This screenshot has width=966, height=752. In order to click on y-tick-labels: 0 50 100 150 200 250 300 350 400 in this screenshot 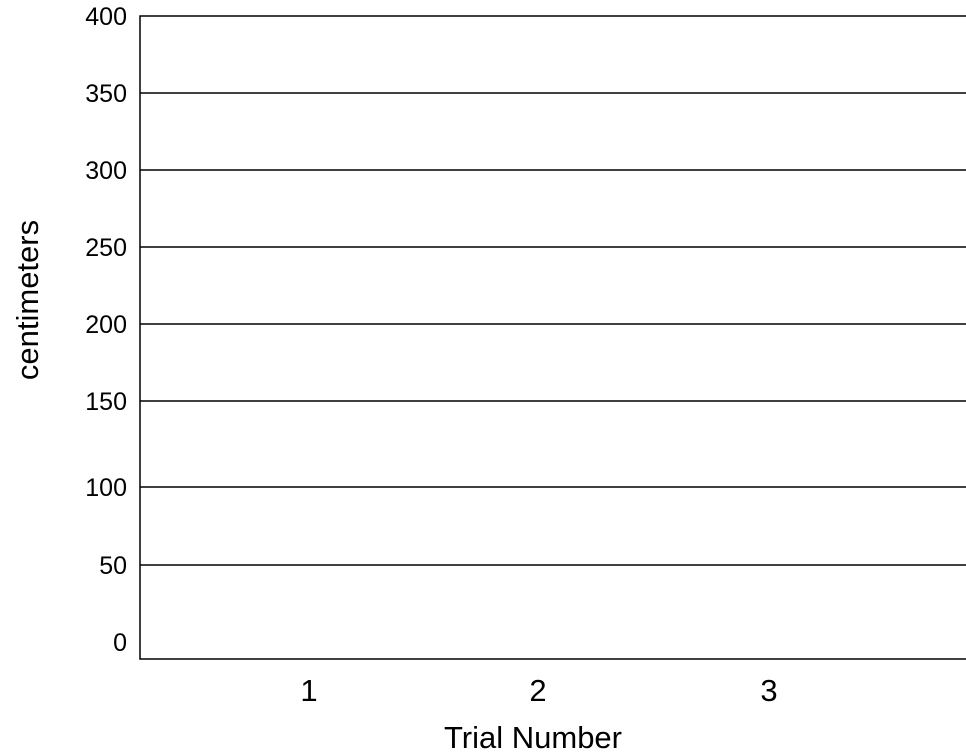, I will do `click(106, 330)`.